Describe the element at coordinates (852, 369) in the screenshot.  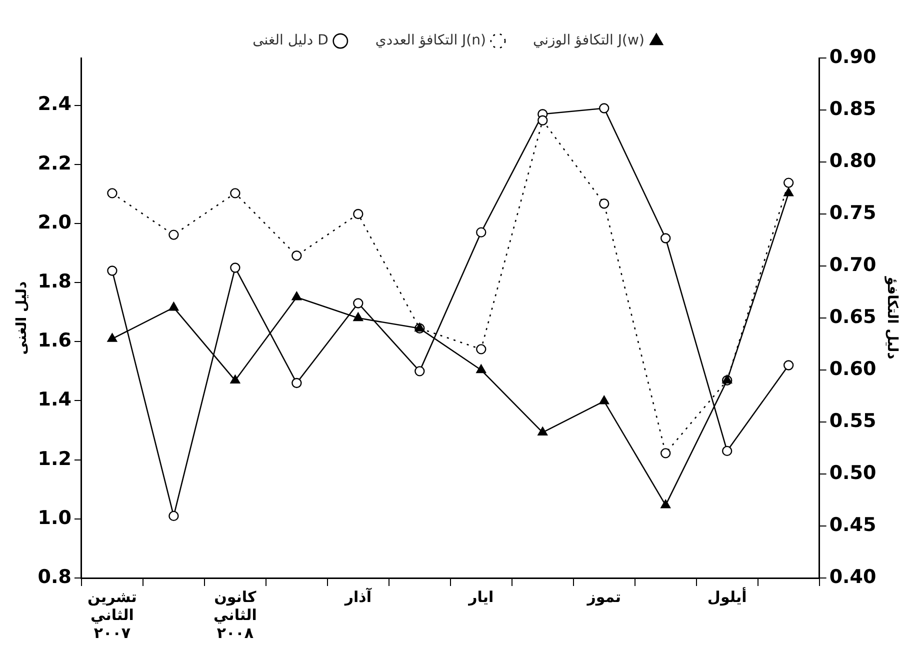
I see `y2-tick-label: 0.60` at that location.